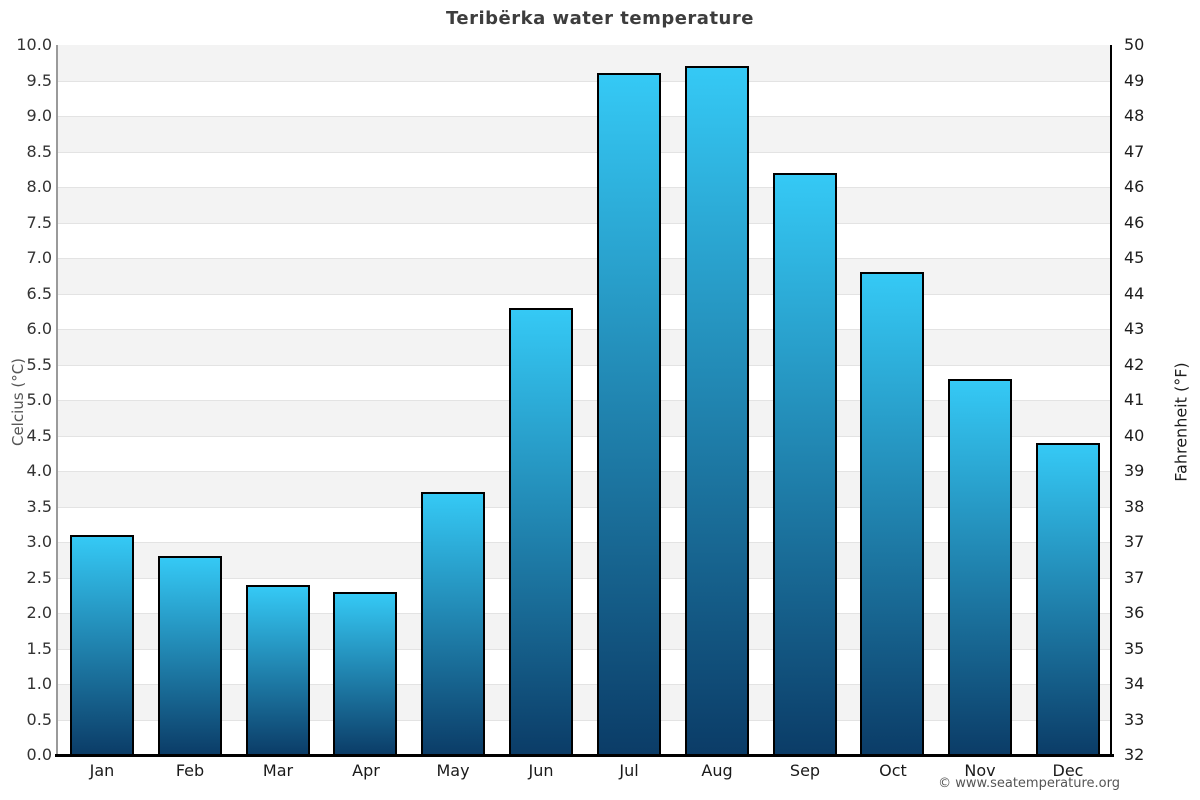  I want to click on x-axis-label-jul: Jul, so click(629, 770).